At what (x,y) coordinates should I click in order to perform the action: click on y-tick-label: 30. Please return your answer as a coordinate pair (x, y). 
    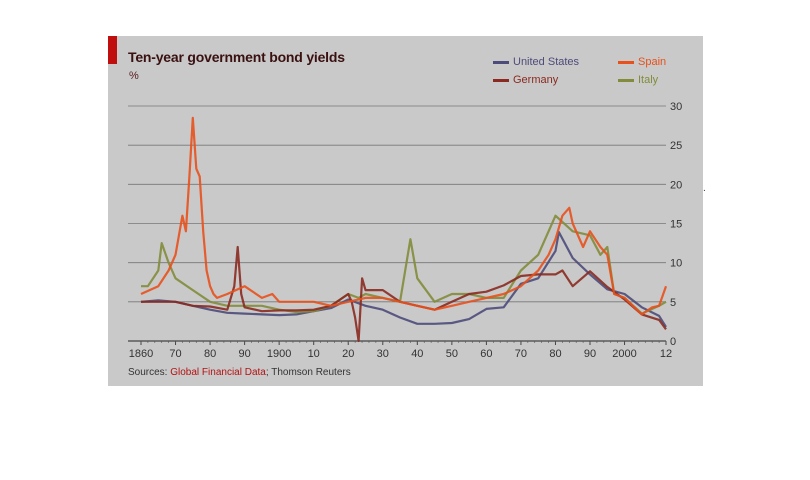
    Looking at the image, I should click on (676, 107).